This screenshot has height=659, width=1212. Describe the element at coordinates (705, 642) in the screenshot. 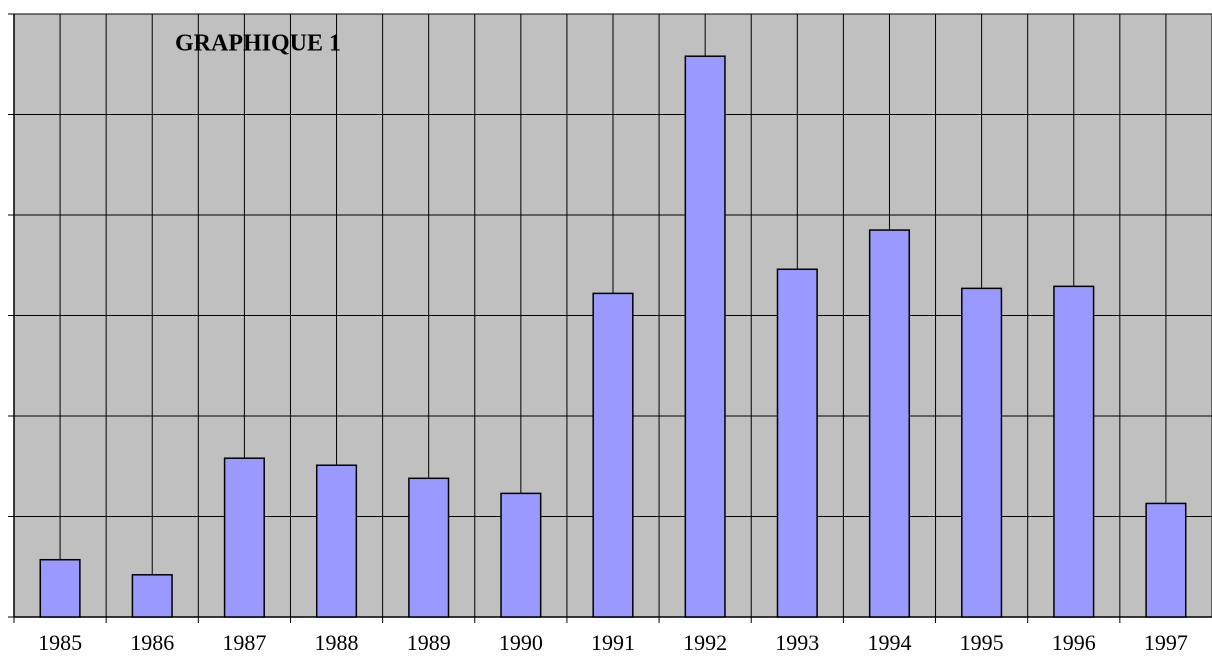

I see `x-tick-label: 1992` at that location.